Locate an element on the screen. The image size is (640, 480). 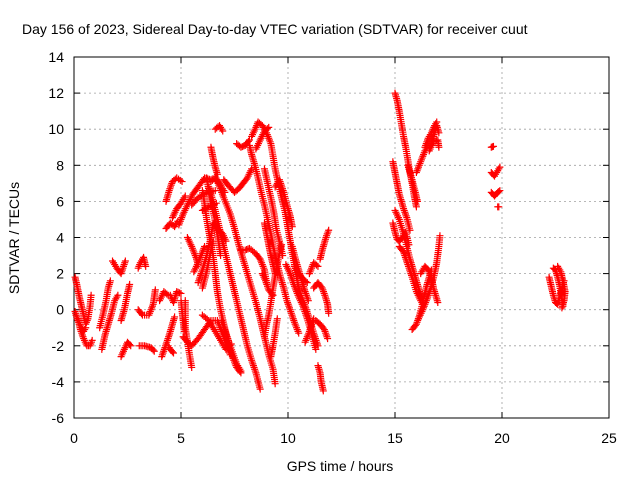
x-tick-label: 15 is located at coordinates (395, 438).